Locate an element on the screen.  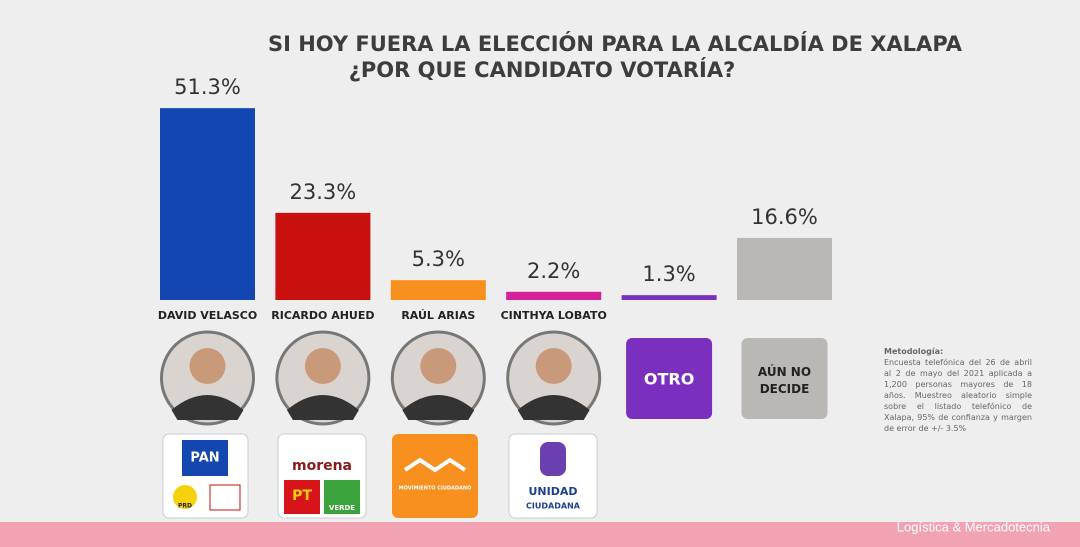
logo-text: PAN is located at coordinates (204, 458).